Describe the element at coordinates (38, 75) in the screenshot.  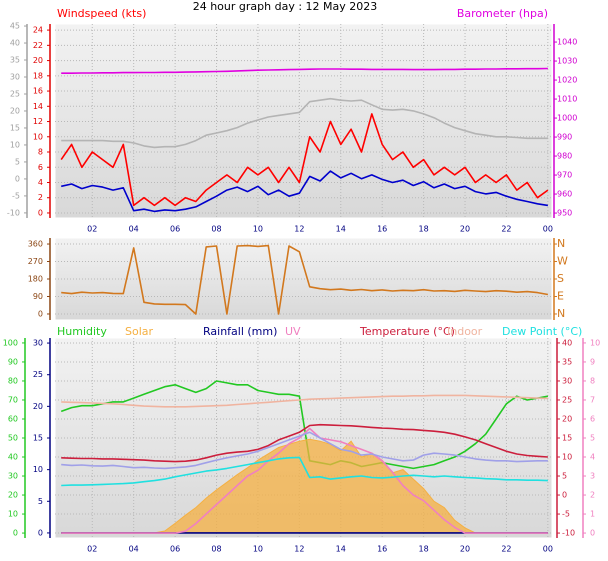
I see `y-tick-label: 18` at that location.